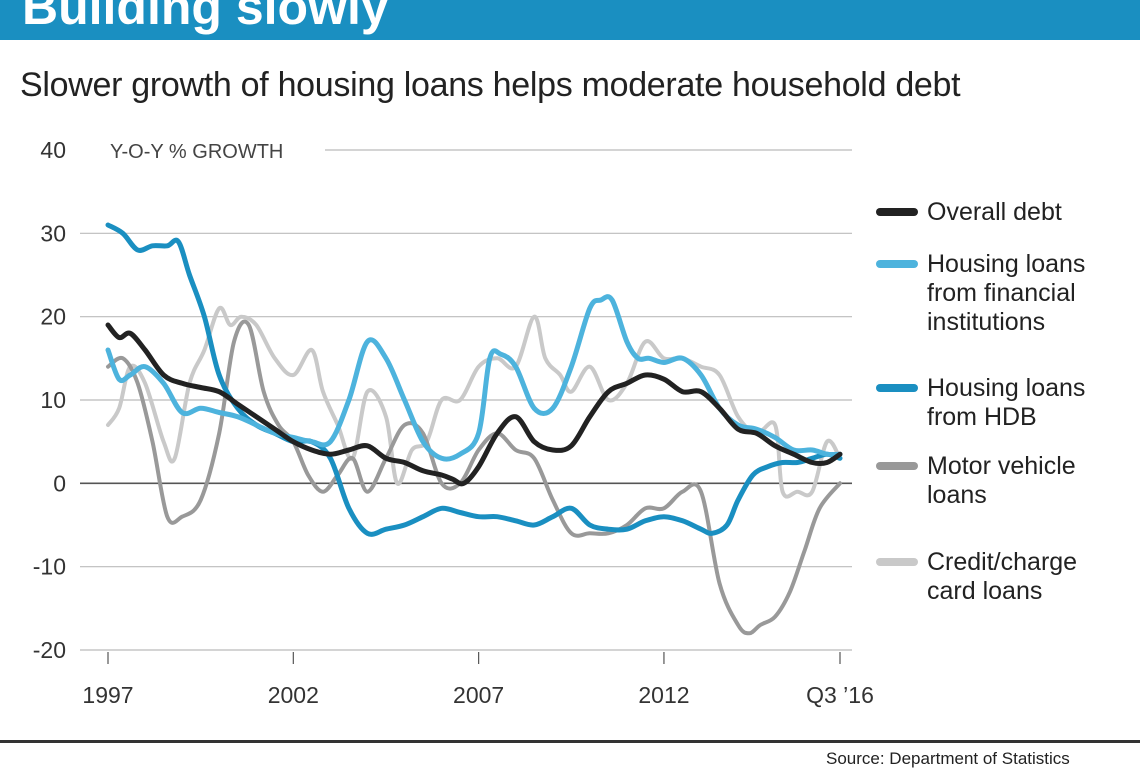 The height and width of the screenshot is (769, 1140). I want to click on legend-label: loans, so click(957, 495).